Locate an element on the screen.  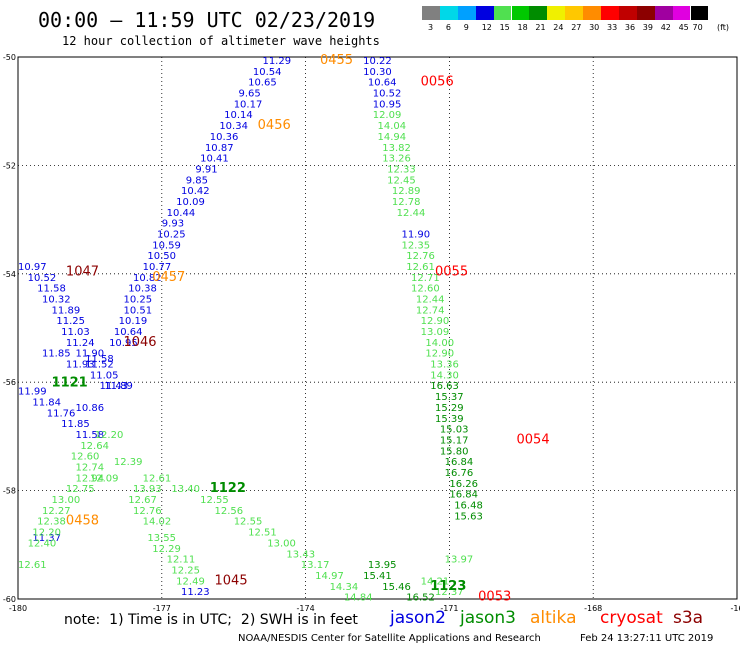
wave-height-label: 11.85 is located at coordinates (75, 424).